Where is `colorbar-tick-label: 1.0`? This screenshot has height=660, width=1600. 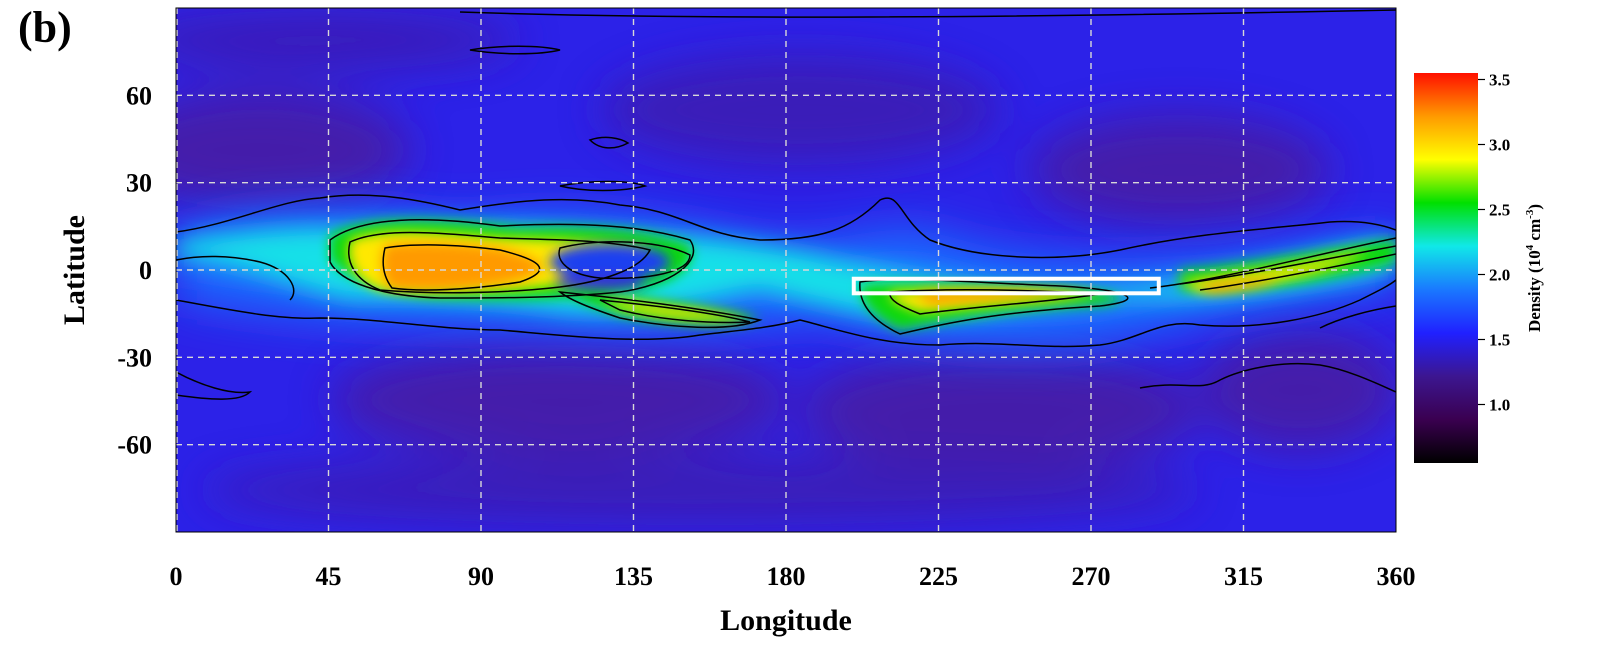 colorbar-tick-label: 1.0 is located at coordinates (1499, 405).